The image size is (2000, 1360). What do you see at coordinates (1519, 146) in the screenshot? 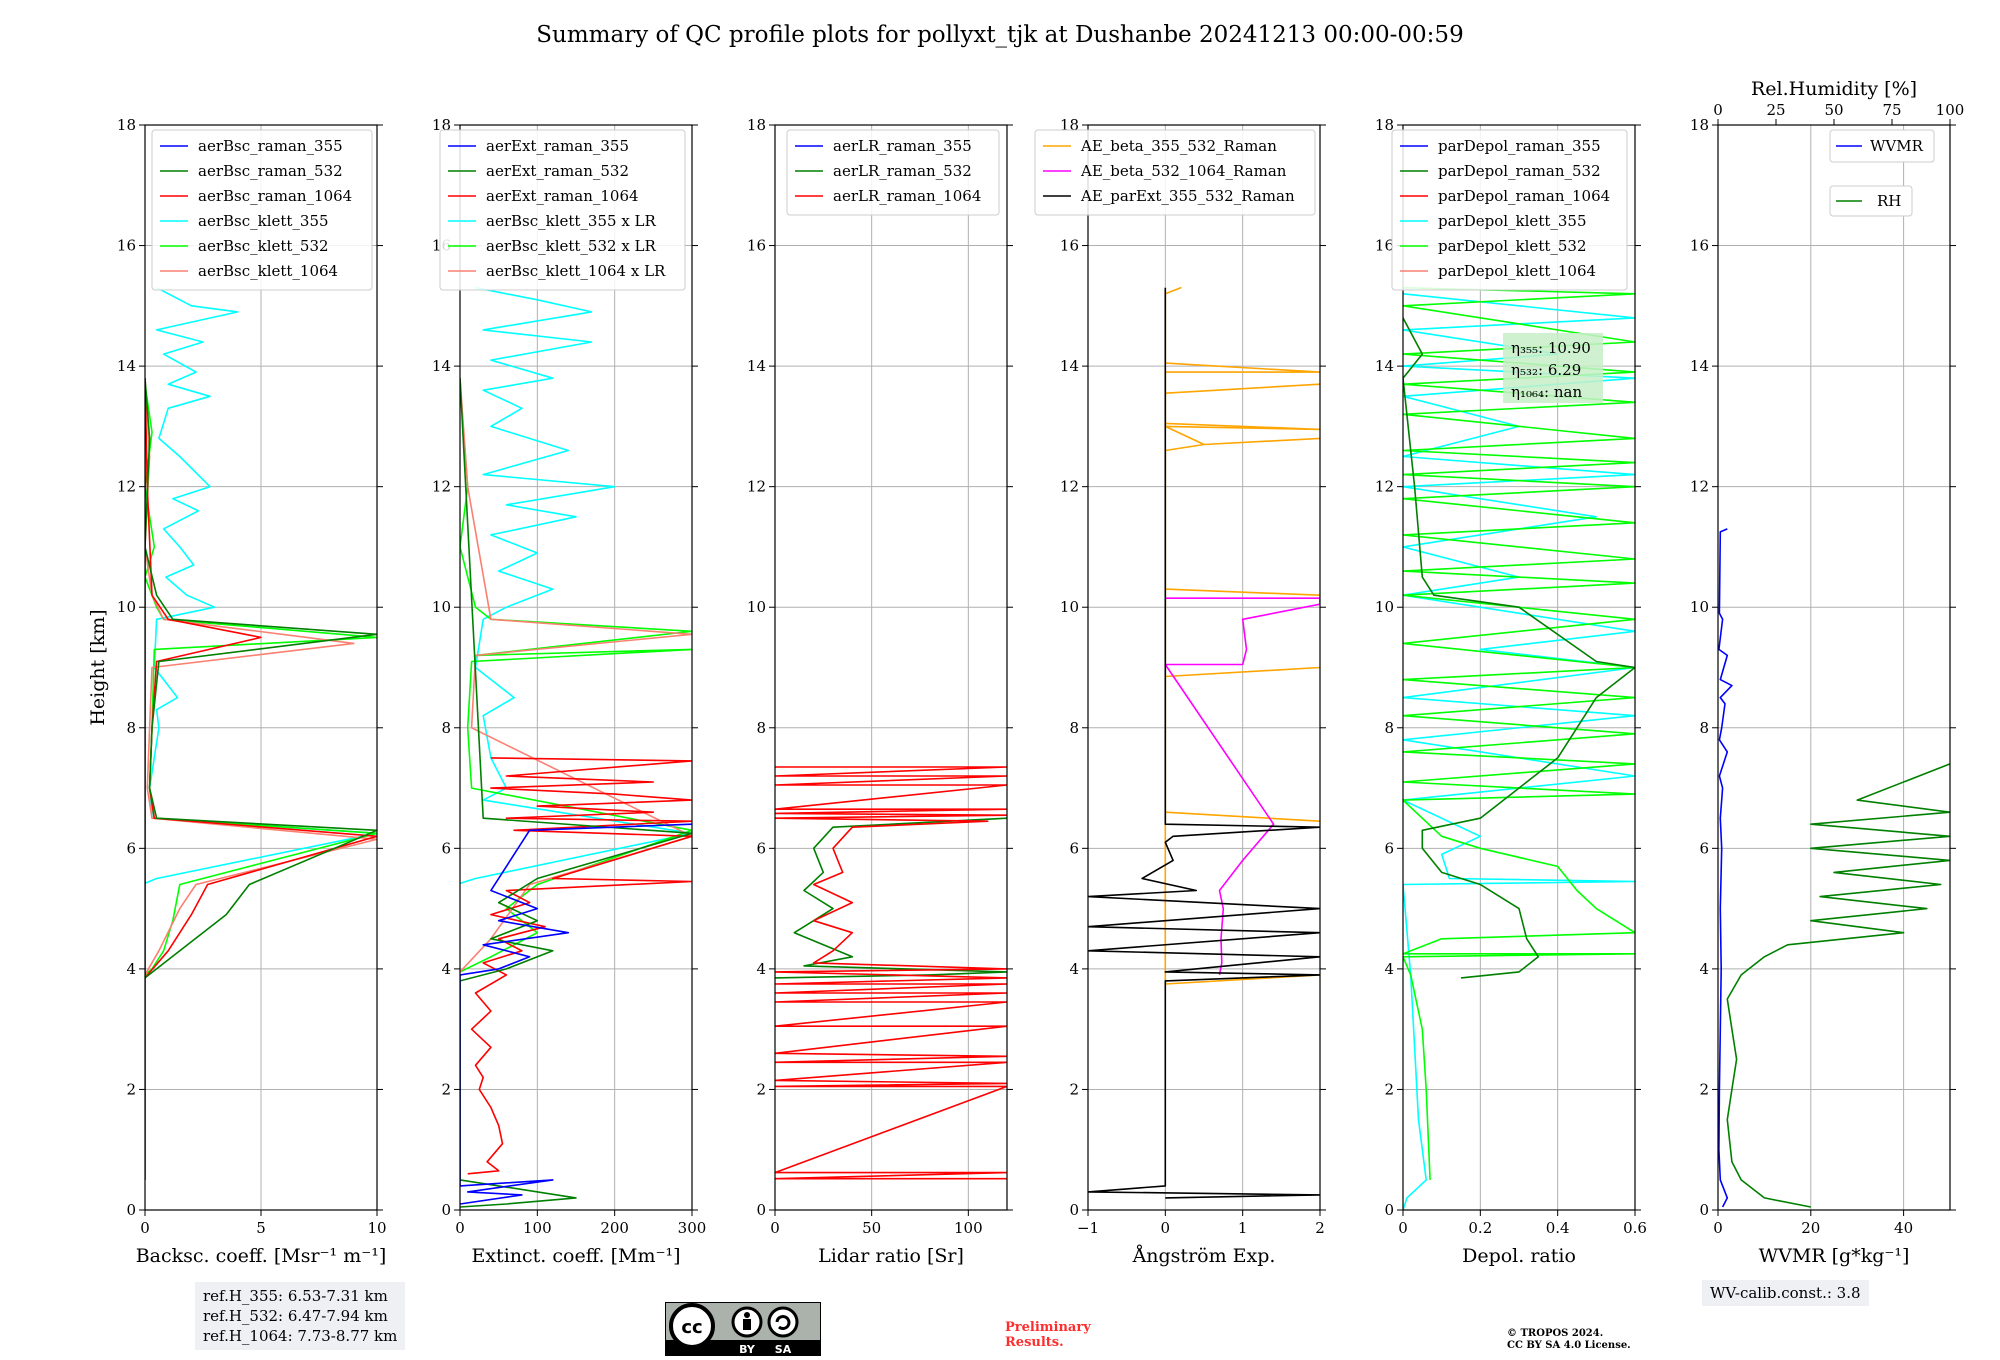
I see `legend-label: parDepol_raman_355` at bounding box center [1519, 146].